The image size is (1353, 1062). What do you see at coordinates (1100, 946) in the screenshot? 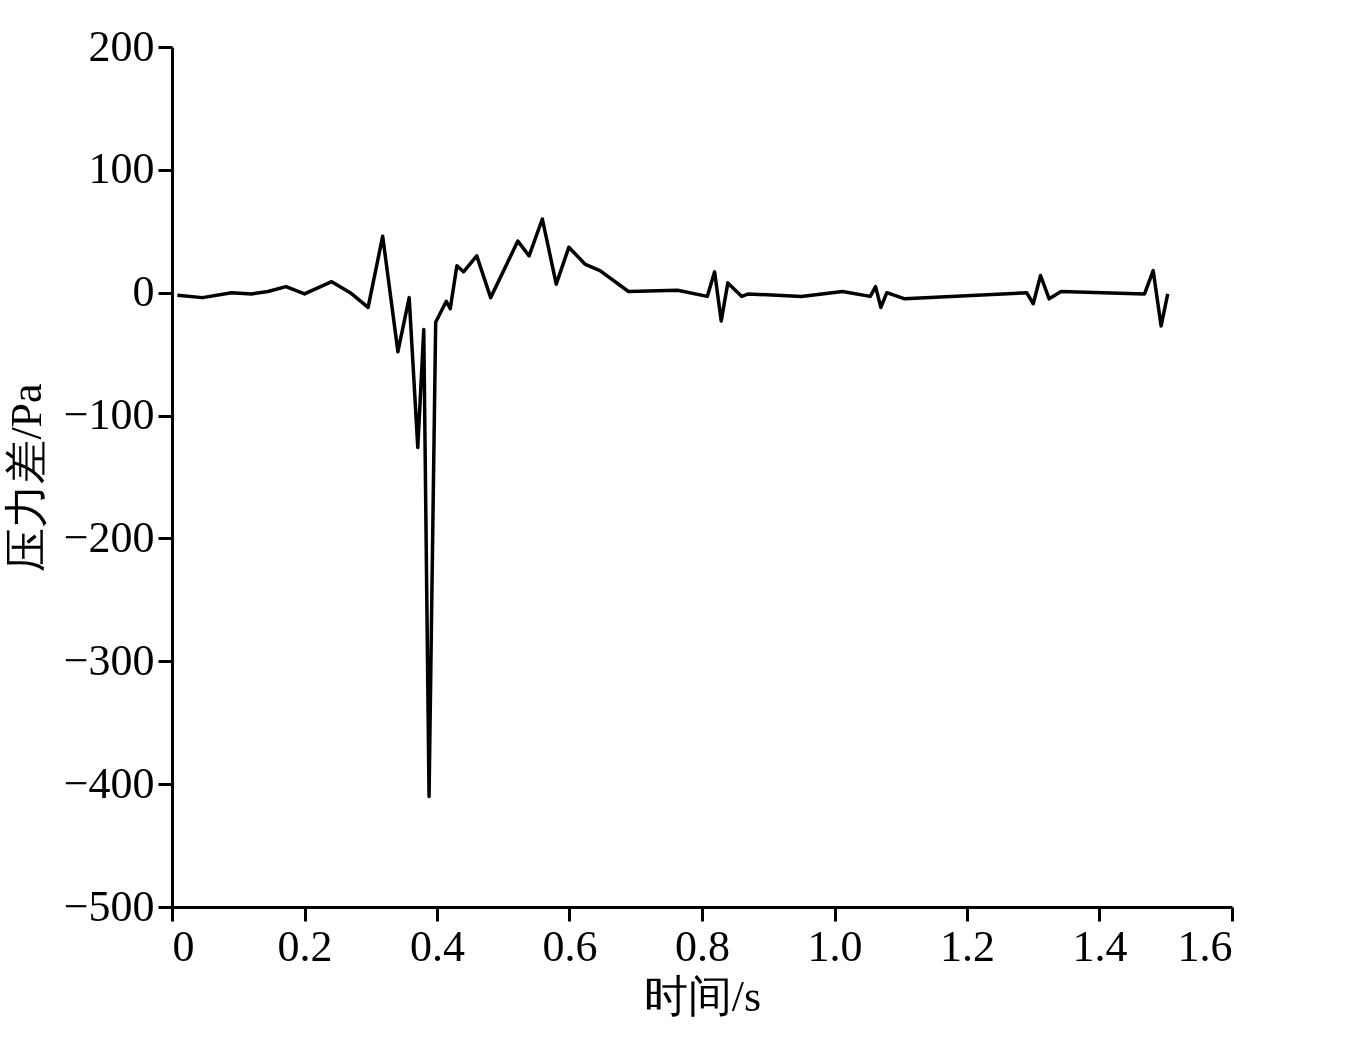
I see `x-tick-label: 1.4` at bounding box center [1100, 946].